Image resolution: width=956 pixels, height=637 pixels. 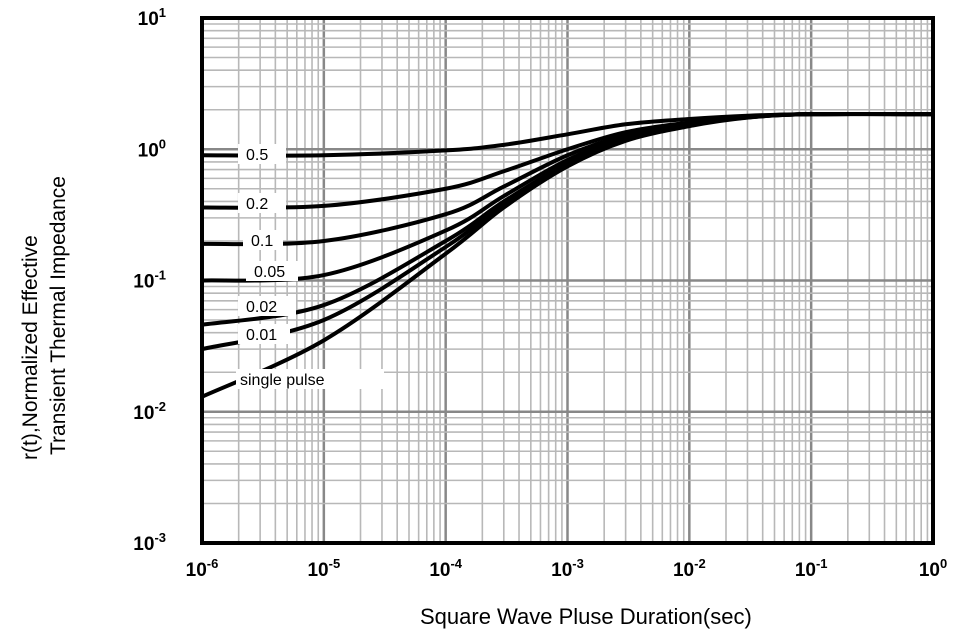 What do you see at coordinates (257, 204) in the screenshot?
I see `series-label-text: 0.2` at bounding box center [257, 204].